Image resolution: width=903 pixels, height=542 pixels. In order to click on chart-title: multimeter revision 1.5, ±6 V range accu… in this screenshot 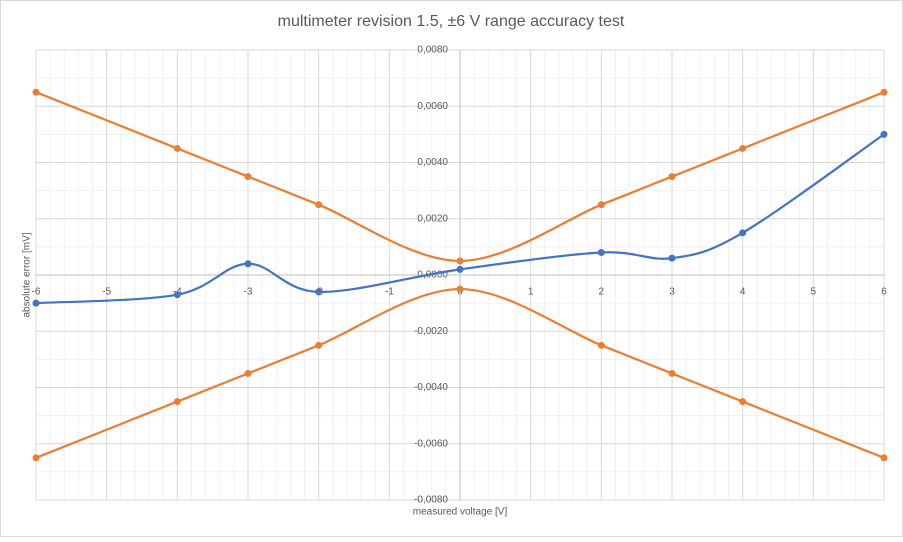, I will do `click(451, 21)`.